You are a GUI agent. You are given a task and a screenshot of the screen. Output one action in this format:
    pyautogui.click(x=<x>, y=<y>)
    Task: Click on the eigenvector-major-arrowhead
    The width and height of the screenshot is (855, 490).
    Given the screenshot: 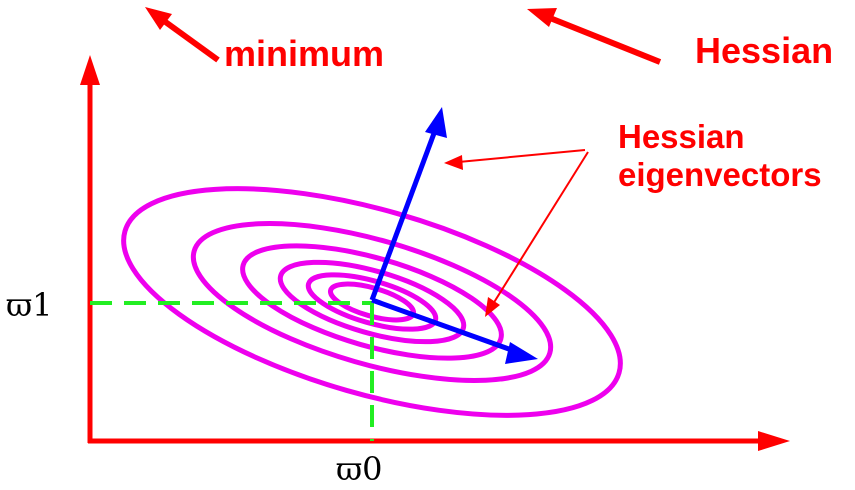 What is the action you would take?
    pyautogui.click(x=521, y=353)
    